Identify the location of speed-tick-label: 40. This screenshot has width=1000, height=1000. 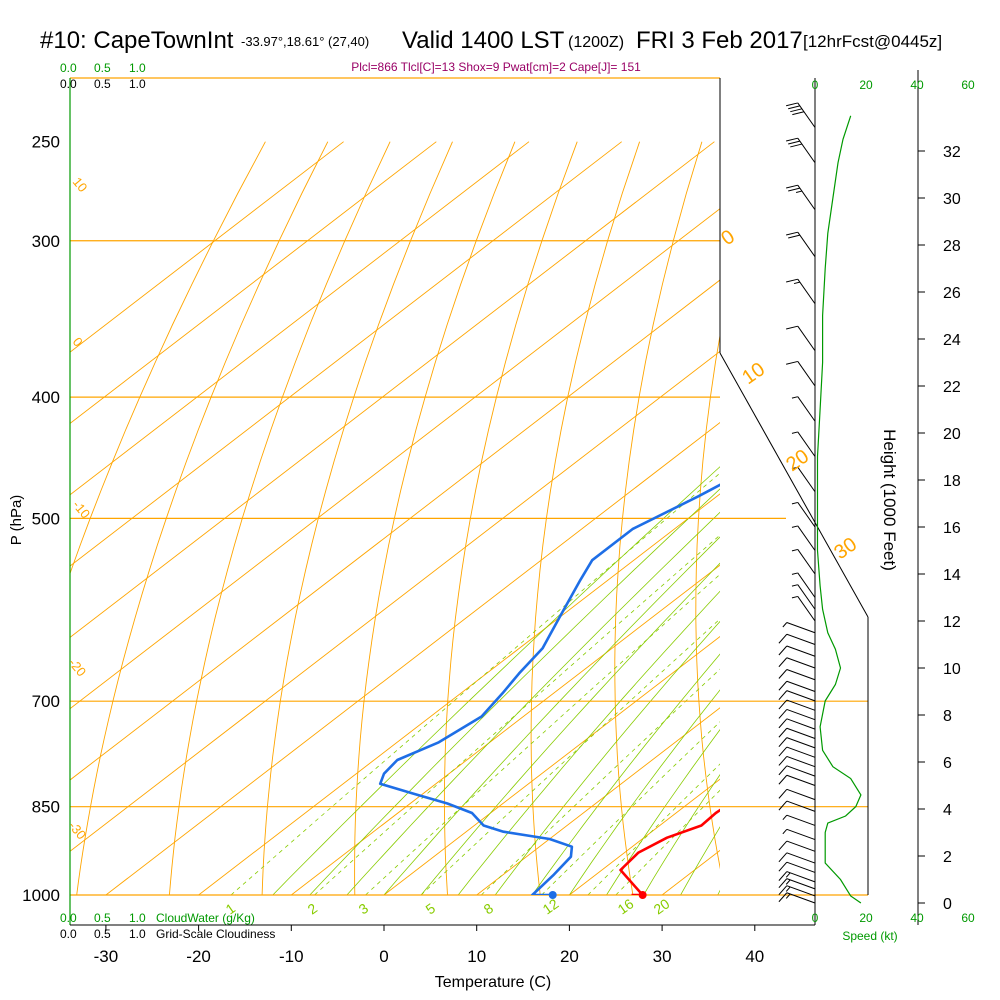
(917, 85).